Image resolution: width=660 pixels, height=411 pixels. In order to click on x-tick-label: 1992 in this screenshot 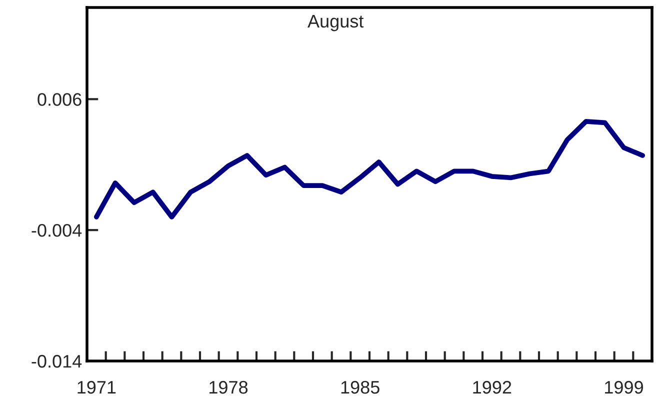, I will do `click(492, 387)`.